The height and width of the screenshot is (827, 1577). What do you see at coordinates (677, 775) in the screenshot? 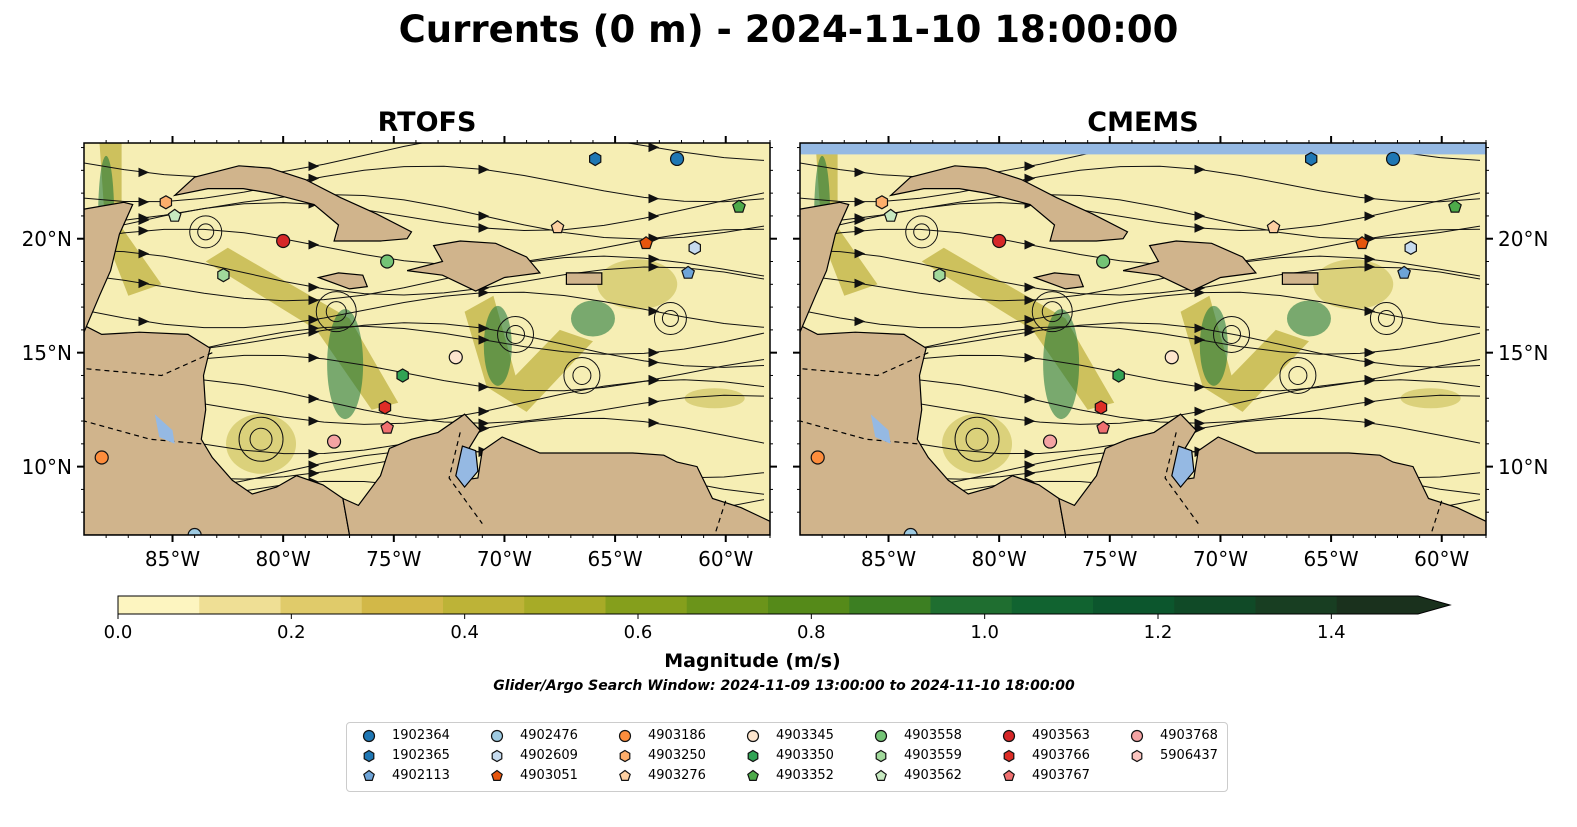
I see `legend-label: 4903276` at bounding box center [677, 775].